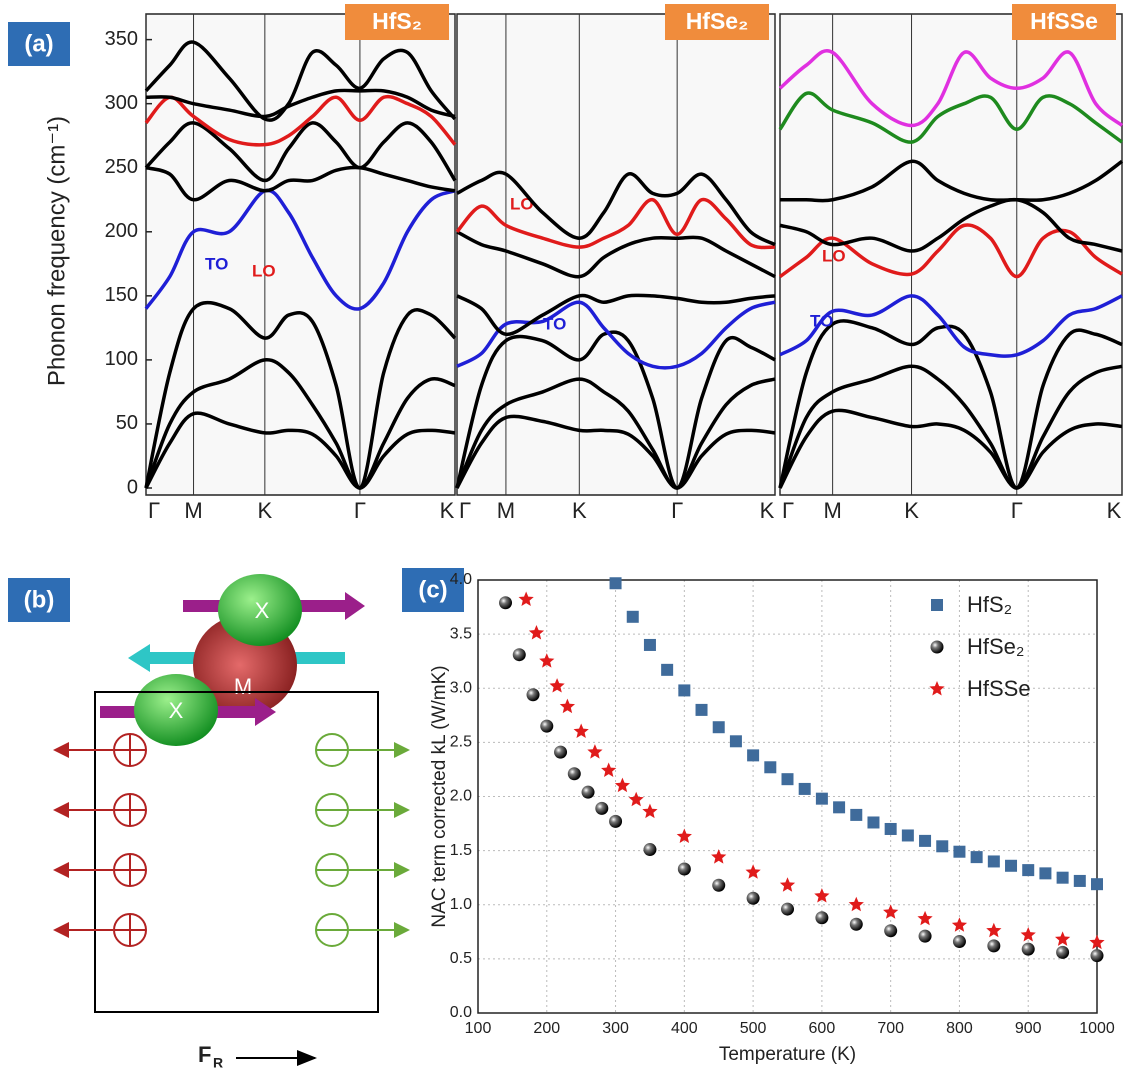 The width and height of the screenshot is (1128, 1084). Describe the element at coordinates (121, 103) in the screenshot. I see `y-tick-label: 300` at that location.